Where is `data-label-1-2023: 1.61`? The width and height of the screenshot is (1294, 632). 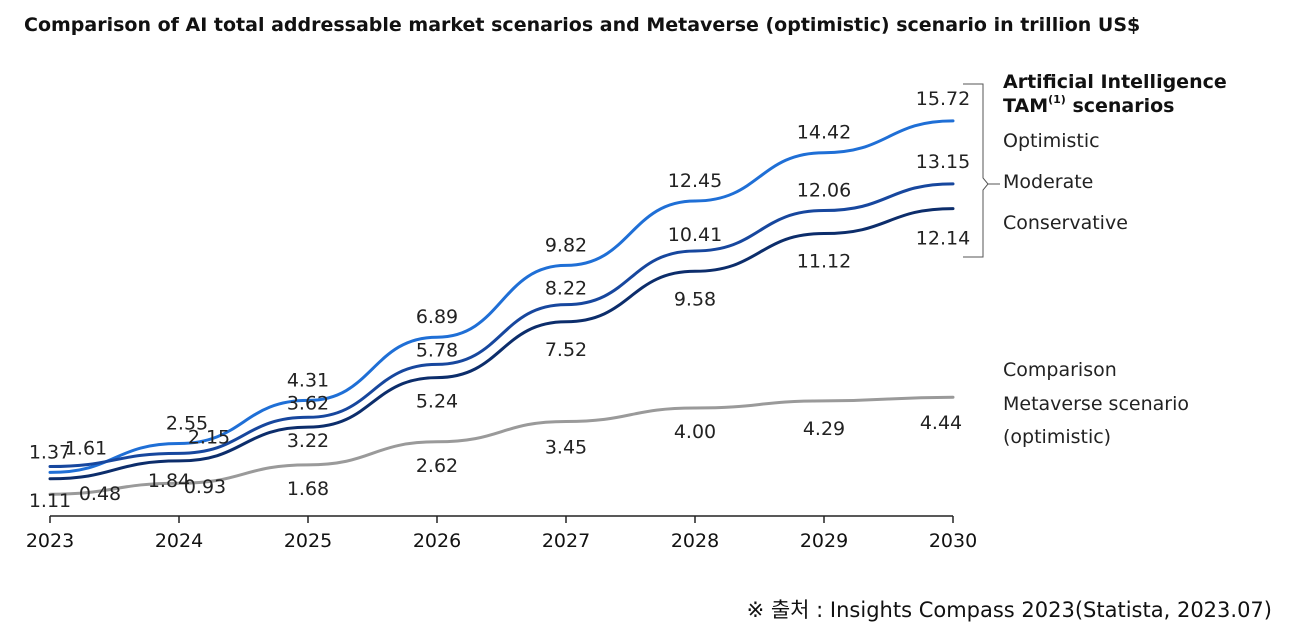
data-label-1-2023: 1.61 is located at coordinates (86, 449).